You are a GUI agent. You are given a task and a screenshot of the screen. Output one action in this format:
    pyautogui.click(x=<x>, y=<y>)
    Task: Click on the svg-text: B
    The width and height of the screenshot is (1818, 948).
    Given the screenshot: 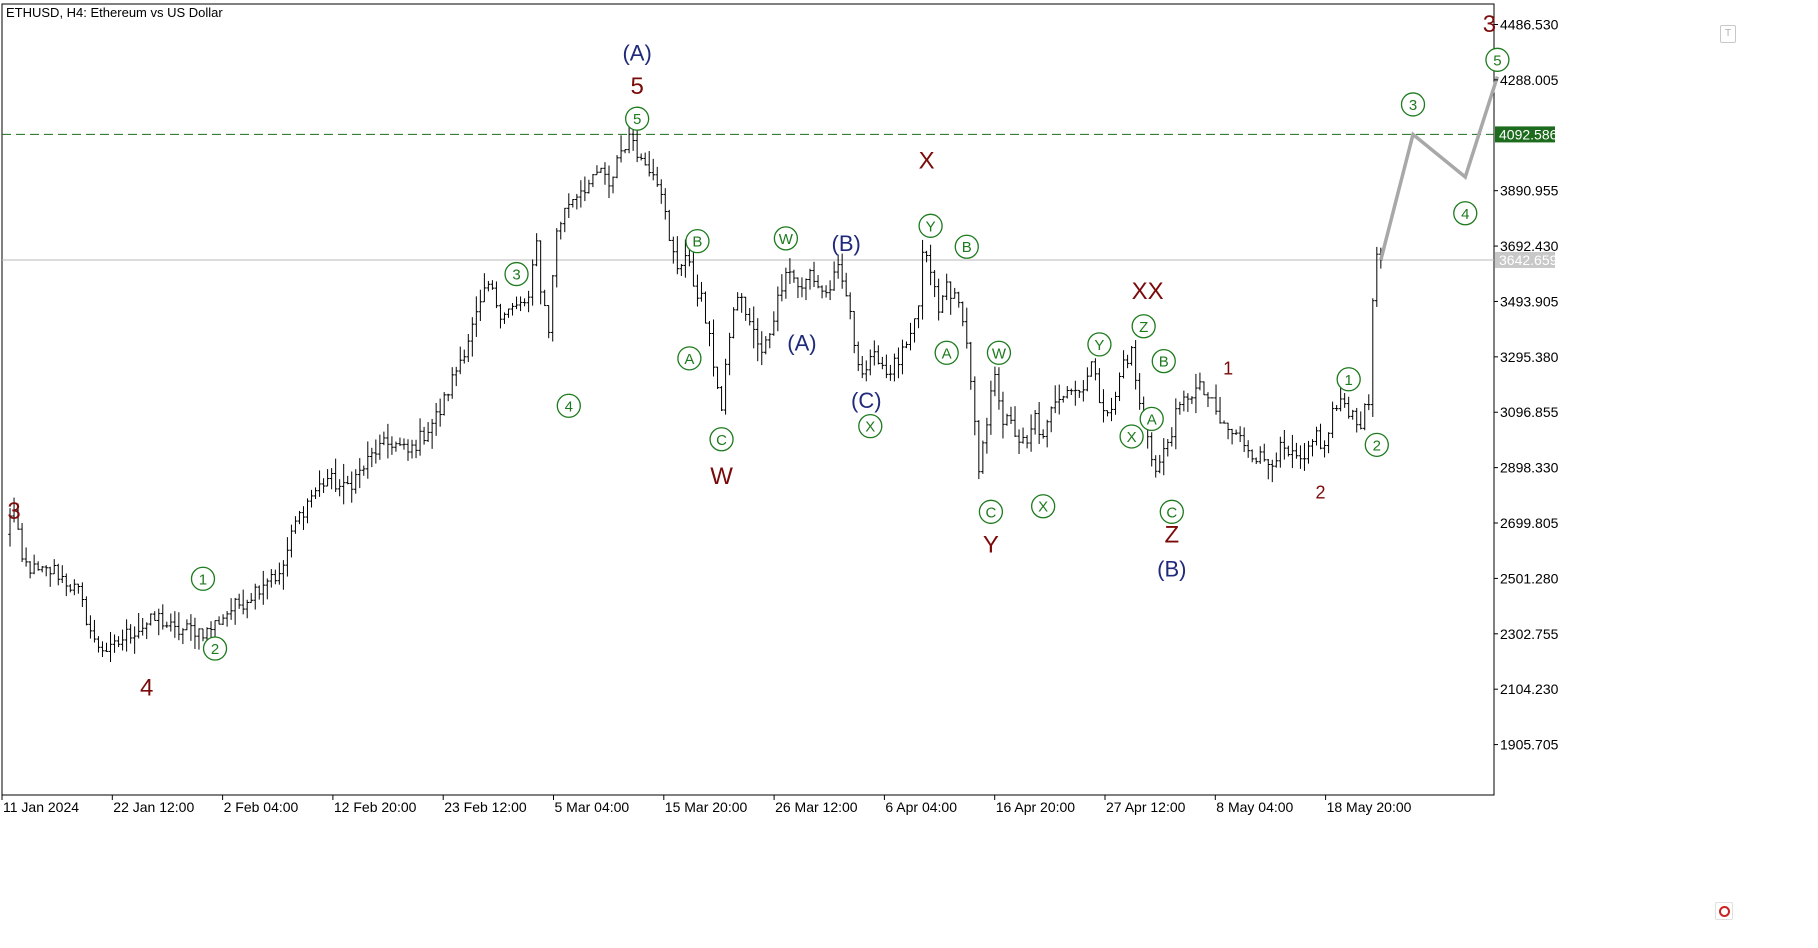 What is the action you would take?
    pyautogui.click(x=697, y=242)
    